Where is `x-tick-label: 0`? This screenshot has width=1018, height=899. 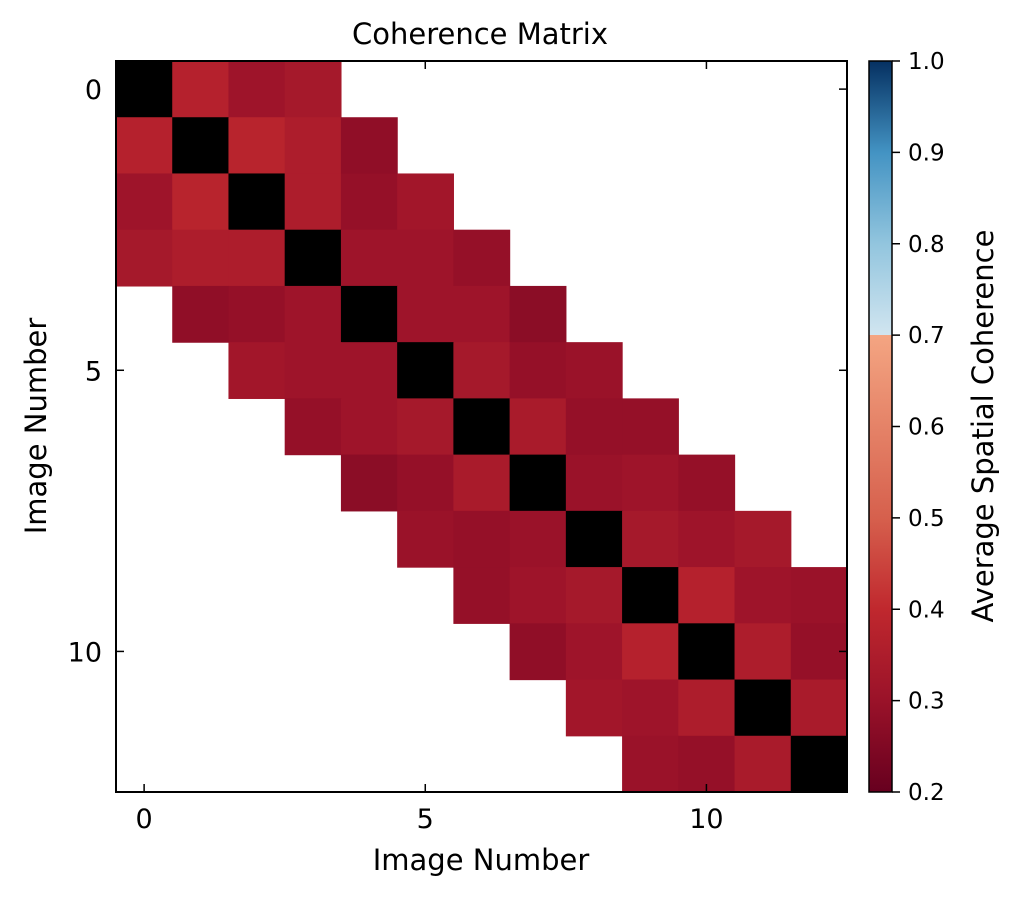
x-tick-label: 0 is located at coordinates (144, 819).